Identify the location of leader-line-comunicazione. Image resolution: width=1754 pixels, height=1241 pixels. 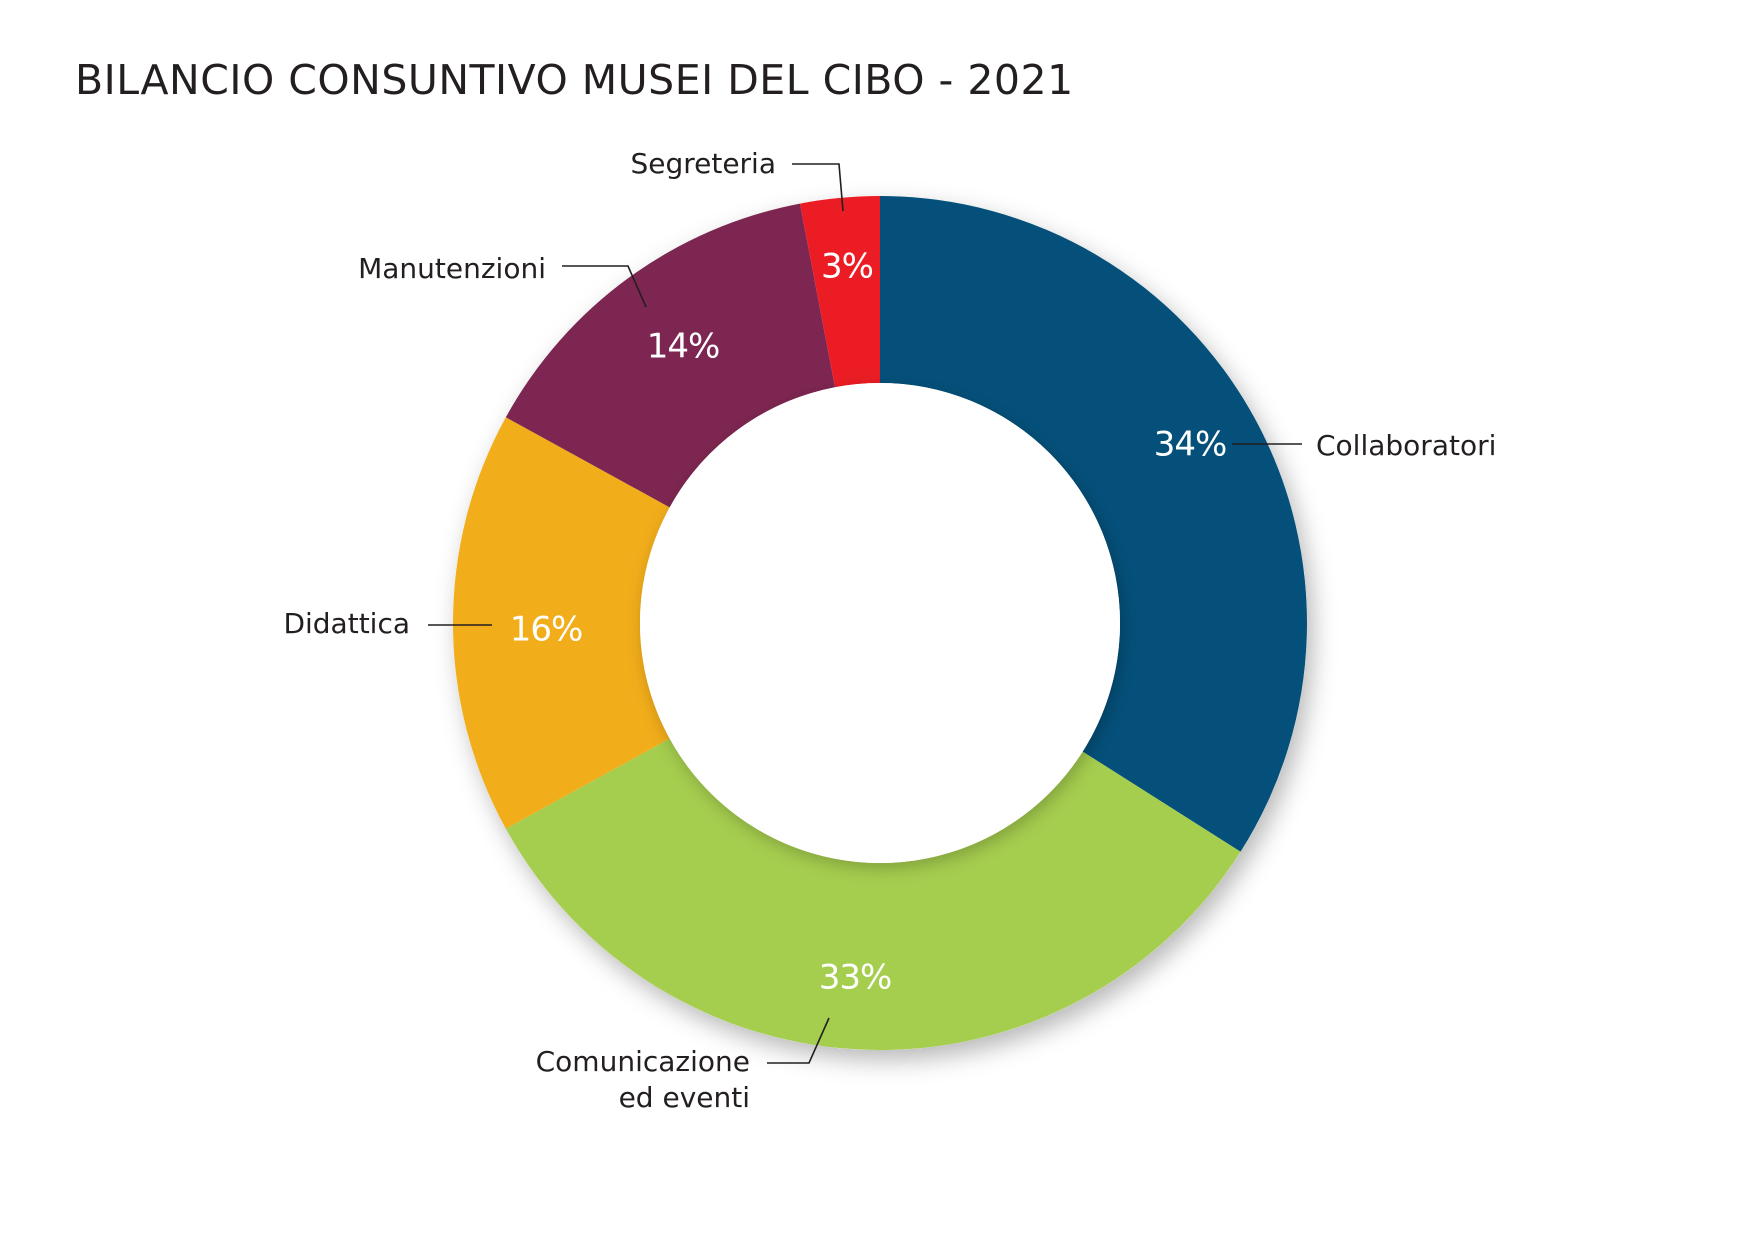
(798, 1040).